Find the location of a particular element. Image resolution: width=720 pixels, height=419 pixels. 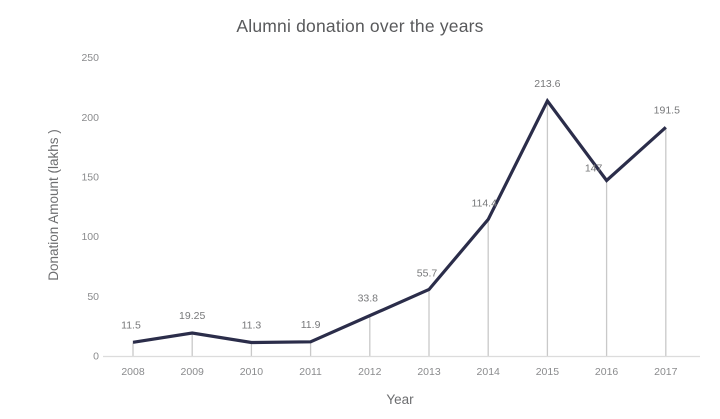

y-tick-label: 50 is located at coordinates (93, 297).